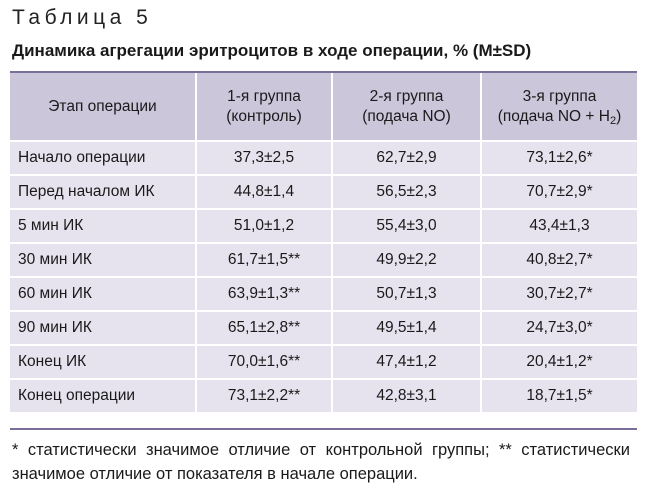 The height and width of the screenshot is (503, 647). I want to click on group-2-cell: 49,9±2,2, so click(407, 259).